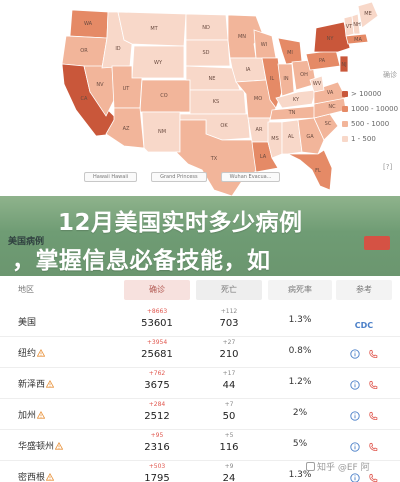 The width and height of the screenshot is (400, 482). Describe the element at coordinates (157, 404) in the screenshot. I see `cases-delta: +284` at that location.